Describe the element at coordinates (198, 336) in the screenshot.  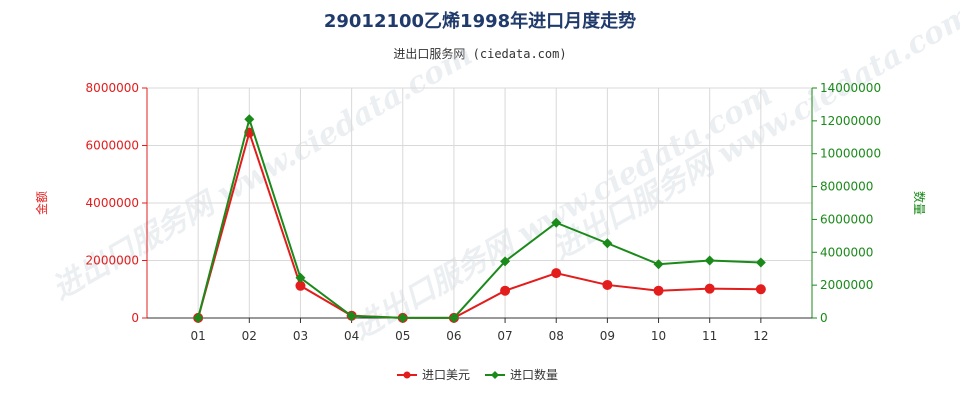
I see `x-tick-label: 01` at that location.